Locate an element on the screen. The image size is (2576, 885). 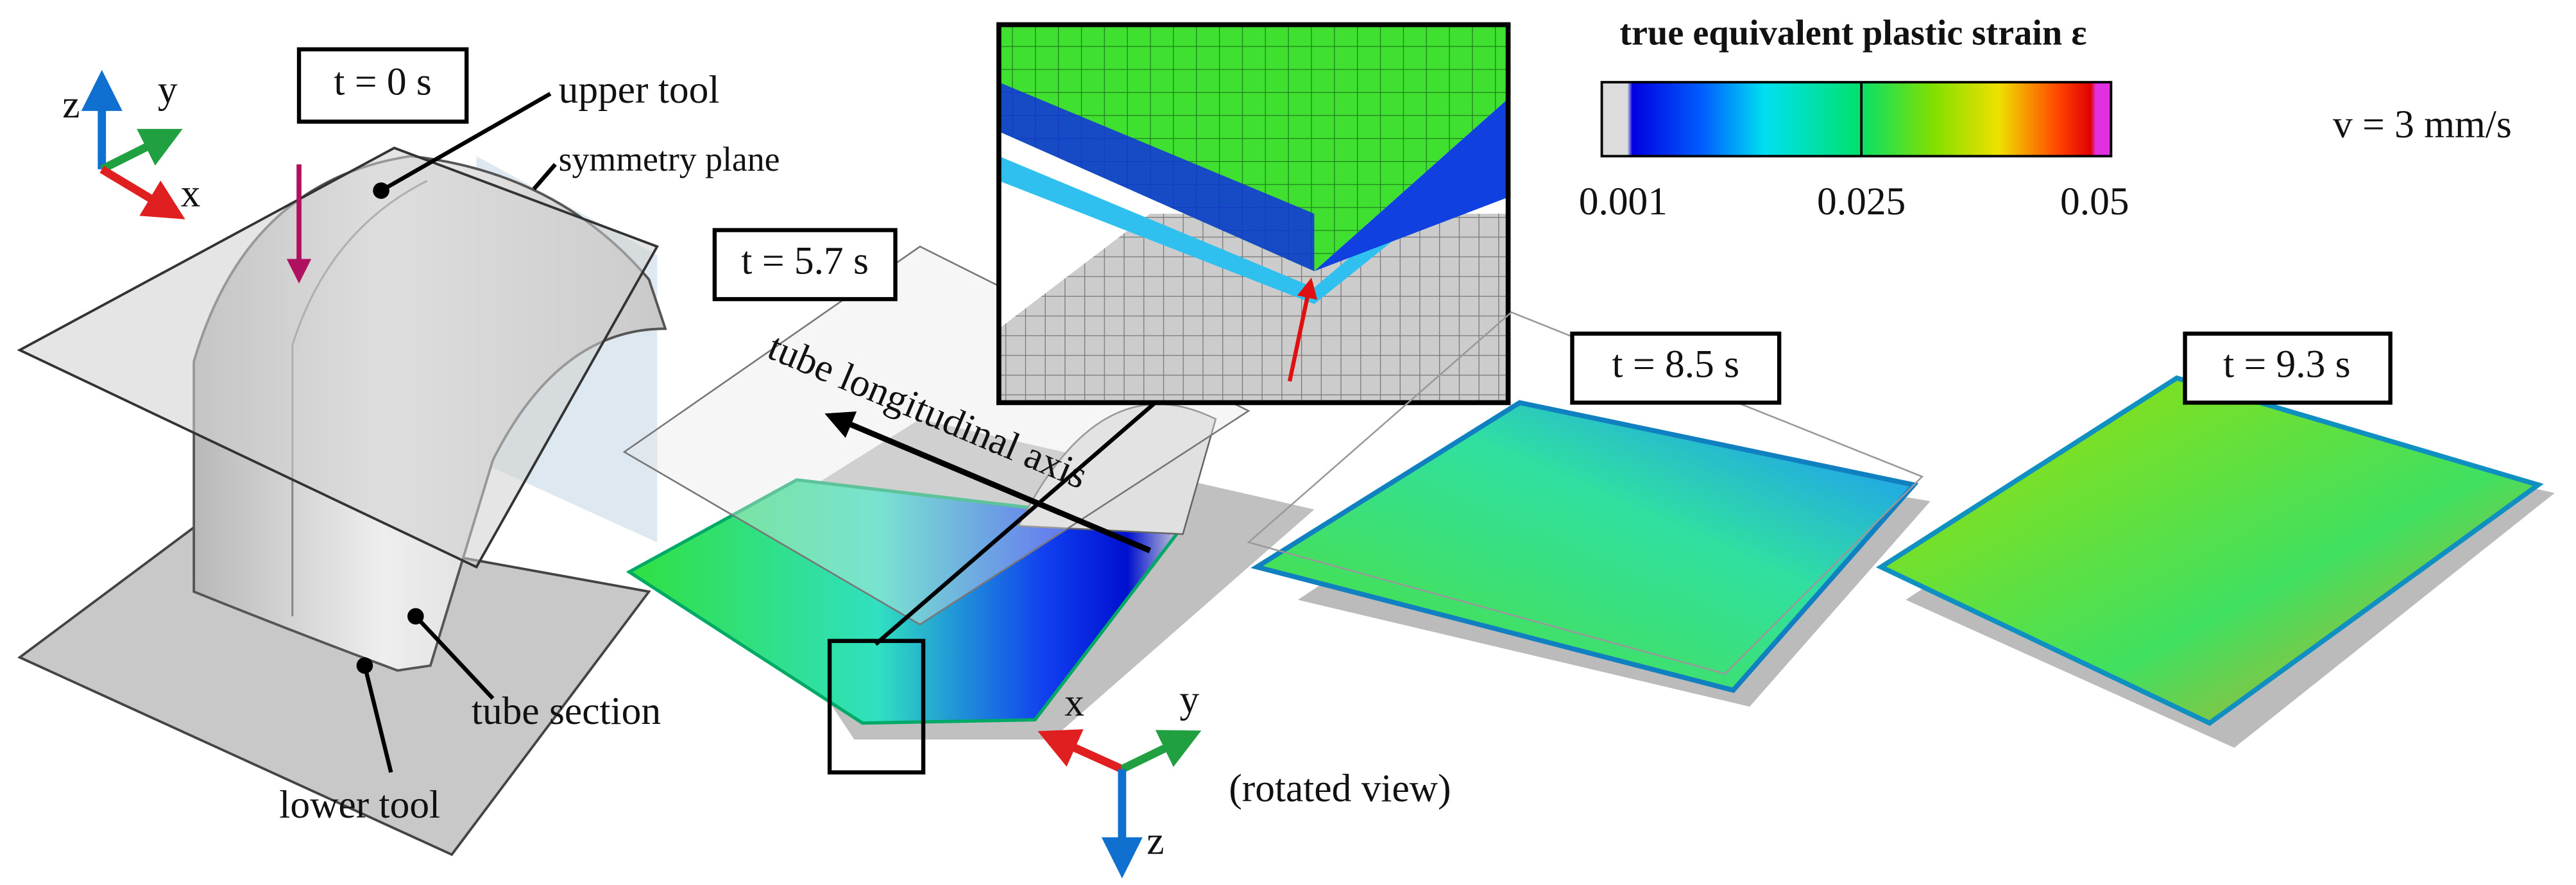
inset-frame is located at coordinates (1253, 214).